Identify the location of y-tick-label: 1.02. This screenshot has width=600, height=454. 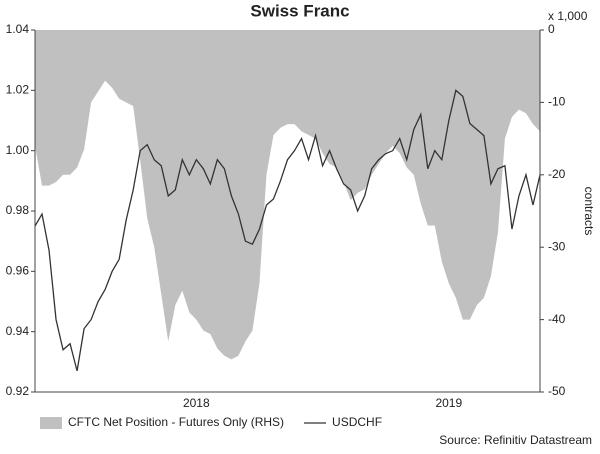
(18, 90).